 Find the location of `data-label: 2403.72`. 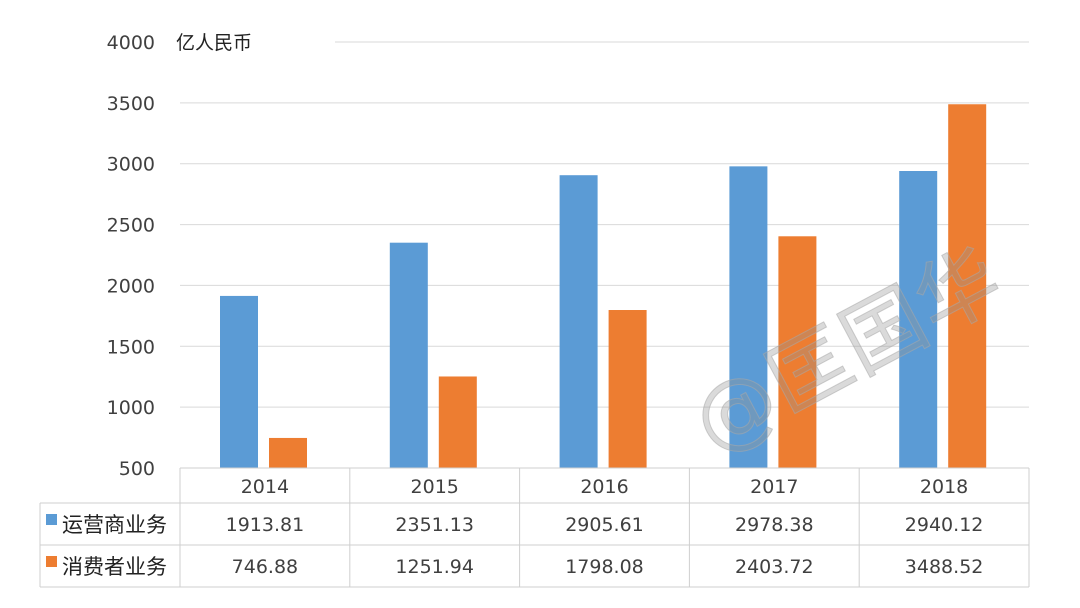

data-label: 2403.72 is located at coordinates (774, 567).